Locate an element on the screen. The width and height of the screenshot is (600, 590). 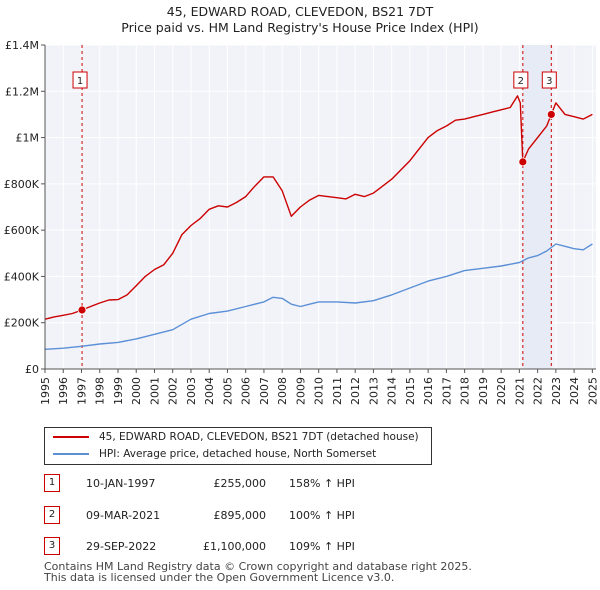
y-tick-label: £1M is located at coordinates (28, 138).